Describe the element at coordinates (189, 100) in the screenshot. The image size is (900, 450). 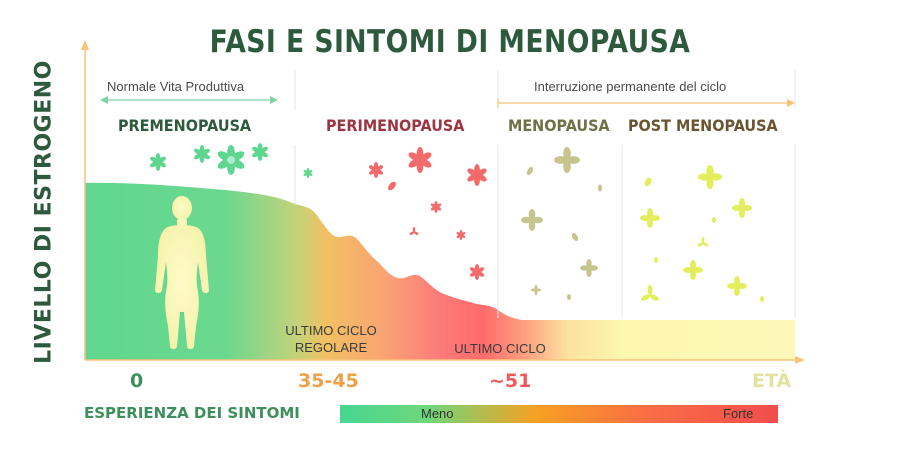
I see `normal-life-range-arrow` at that location.